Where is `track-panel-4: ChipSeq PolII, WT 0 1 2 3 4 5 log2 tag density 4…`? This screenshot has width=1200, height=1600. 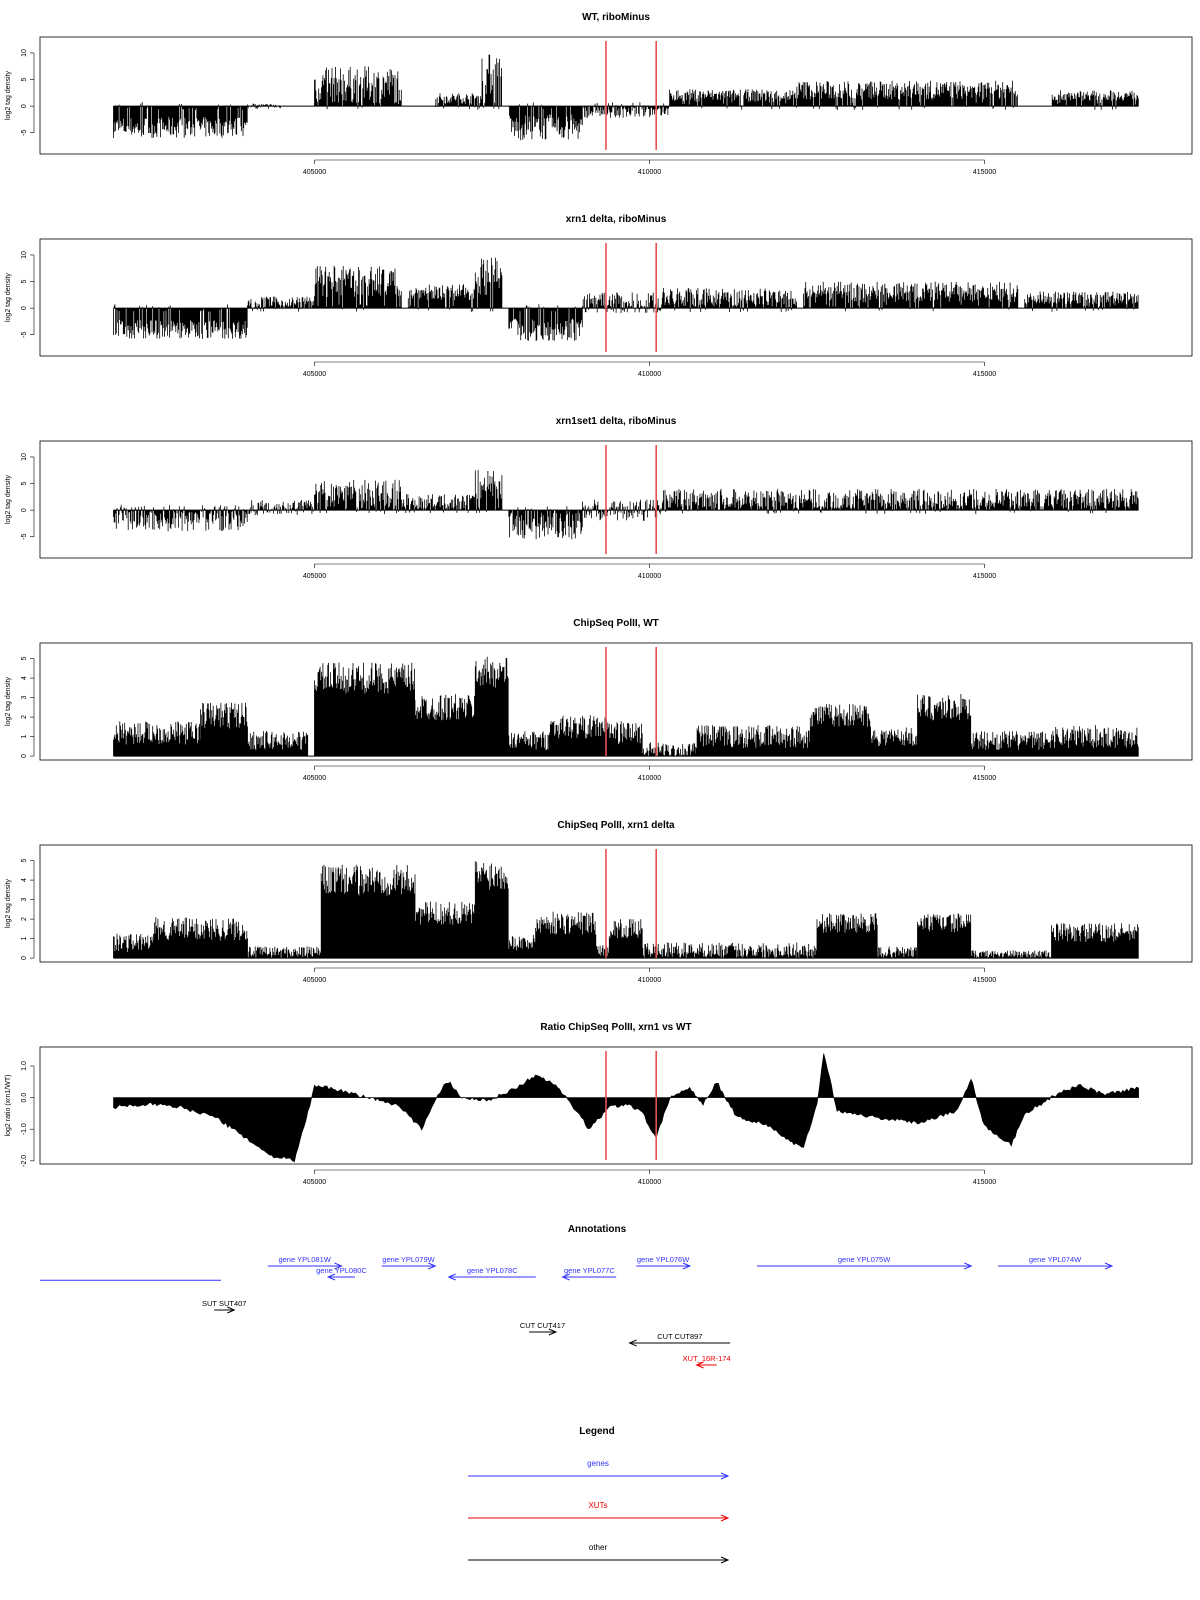 track-panel-4: ChipSeq PolII, WT 0 1 2 3 4 5 log2 tag density 4… is located at coordinates (599, 700).